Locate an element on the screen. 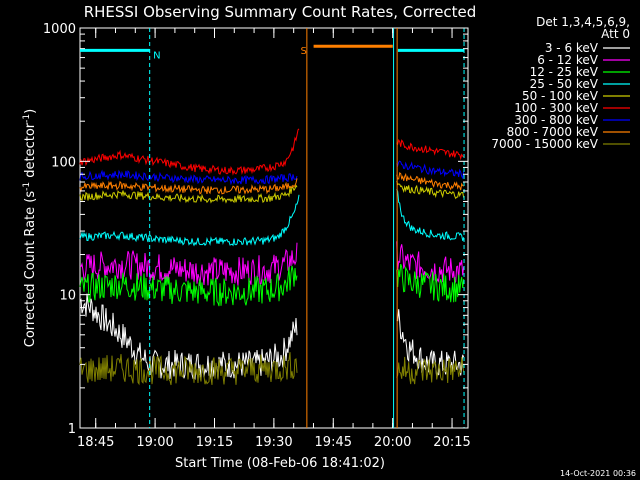 The height and width of the screenshot is (480, 640). legend-entry-label: 800 - 7000 keV is located at coordinates (553, 132).